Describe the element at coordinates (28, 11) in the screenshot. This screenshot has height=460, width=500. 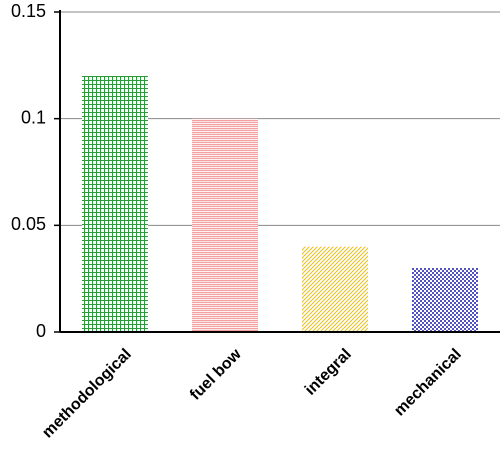
I see `y-tick-label: 0.15` at that location.